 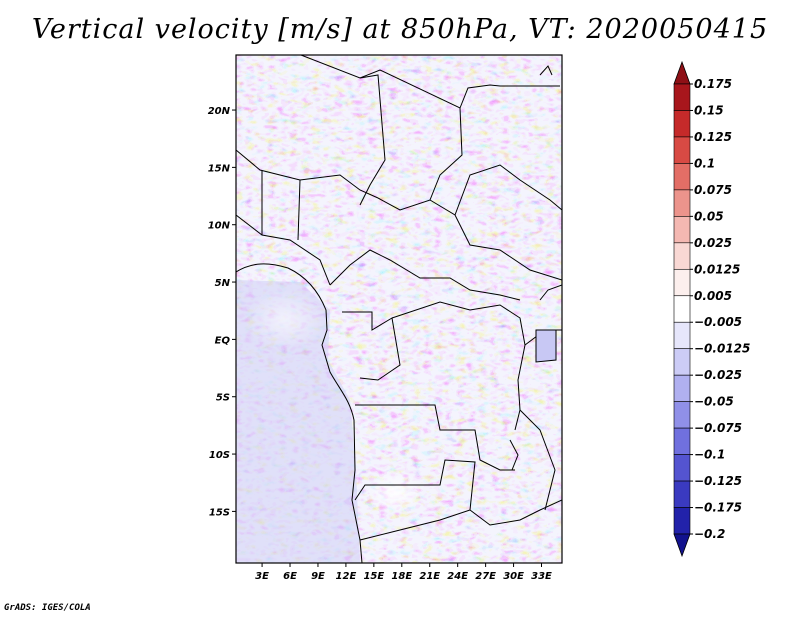 What do you see at coordinates (722, 349) in the screenshot?
I see `colorbar-label: −0.0125` at bounding box center [722, 349].